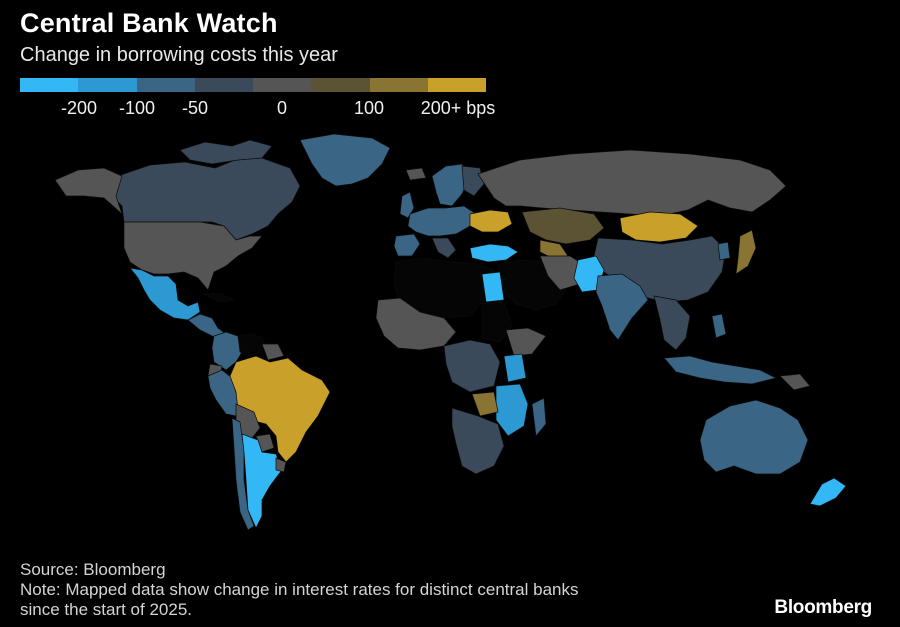 This screenshot has height=627, width=900. What do you see at coordinates (451, 185) in the screenshot?
I see `country-norway-sweden` at bounding box center [451, 185].